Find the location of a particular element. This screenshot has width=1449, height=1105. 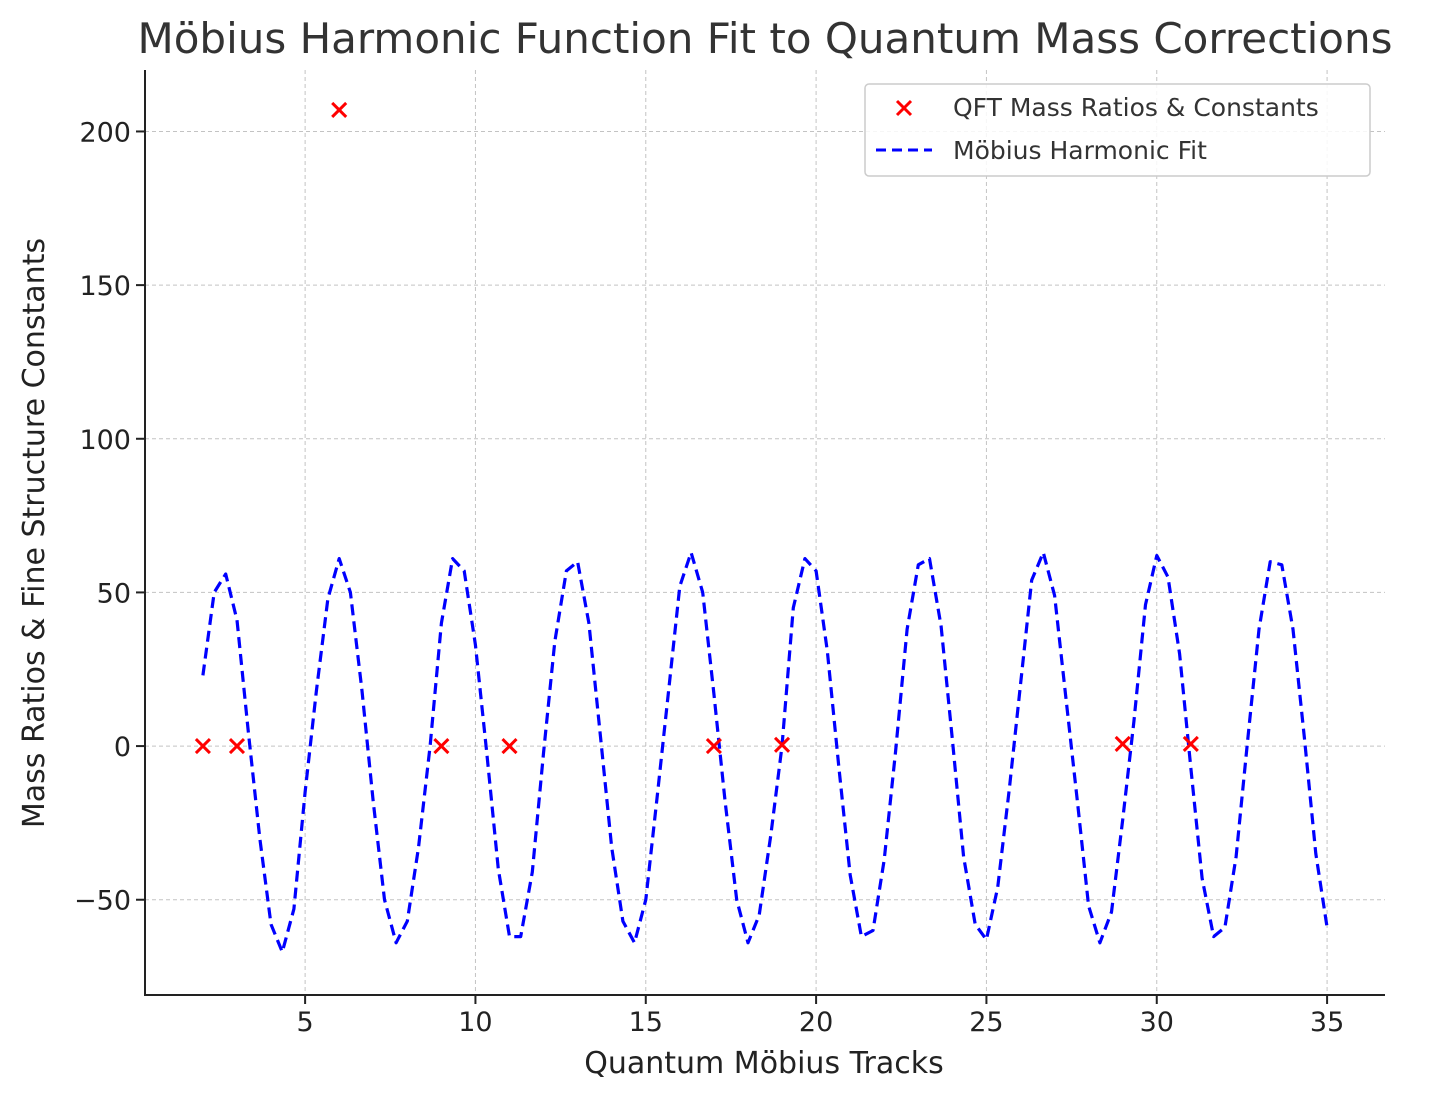

legend-box is located at coordinates (1117, 130).